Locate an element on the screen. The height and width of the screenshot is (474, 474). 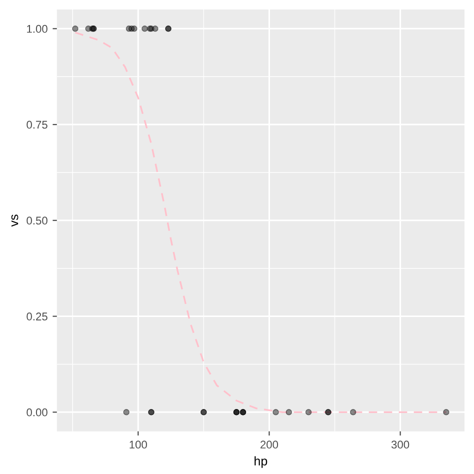
y-tick-label: 0.50 is located at coordinates (37, 220).